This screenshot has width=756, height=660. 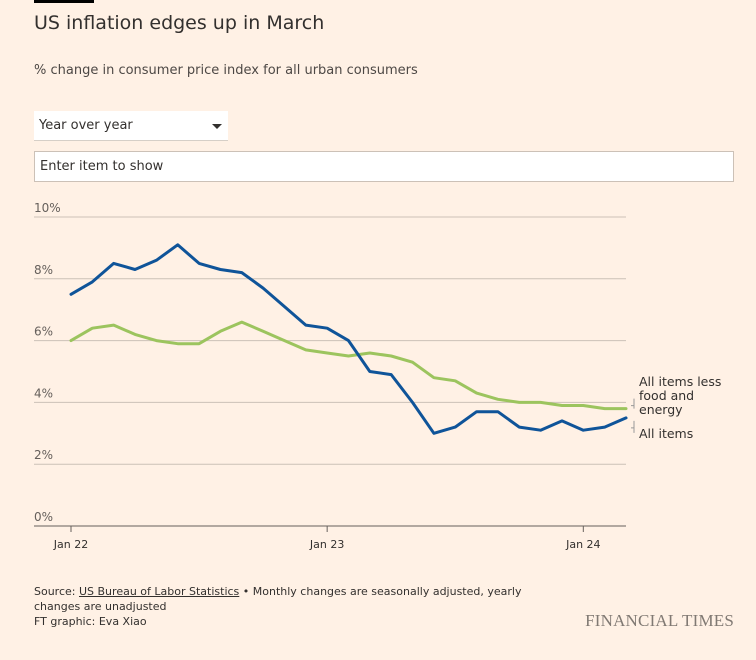 I want to click on mode-select-value: Year over year, so click(x=86, y=125).